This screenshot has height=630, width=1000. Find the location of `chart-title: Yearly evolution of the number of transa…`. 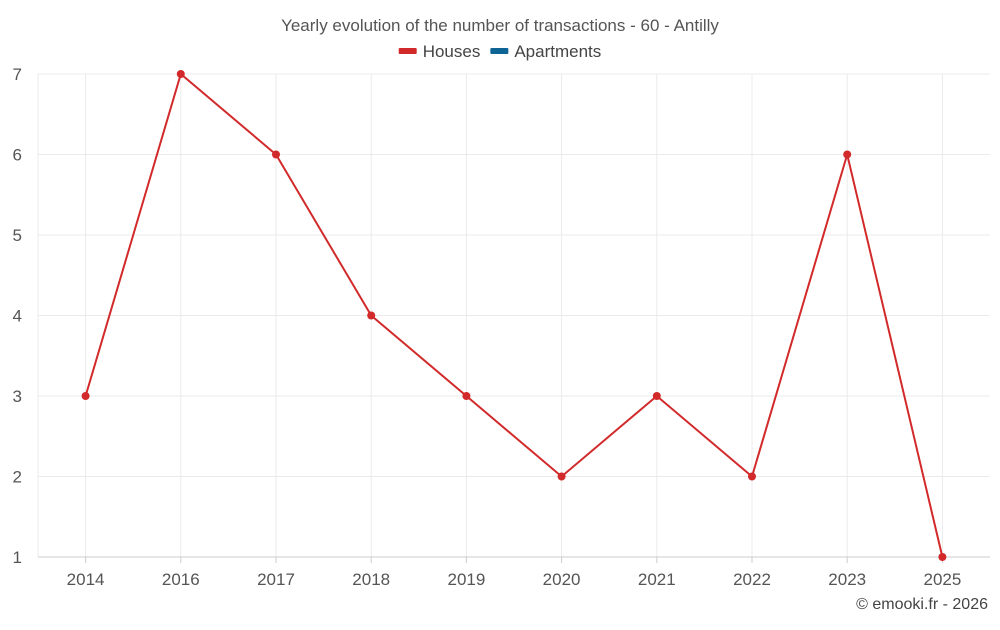

chart-title: Yearly evolution of the number of transa… is located at coordinates (500, 25).